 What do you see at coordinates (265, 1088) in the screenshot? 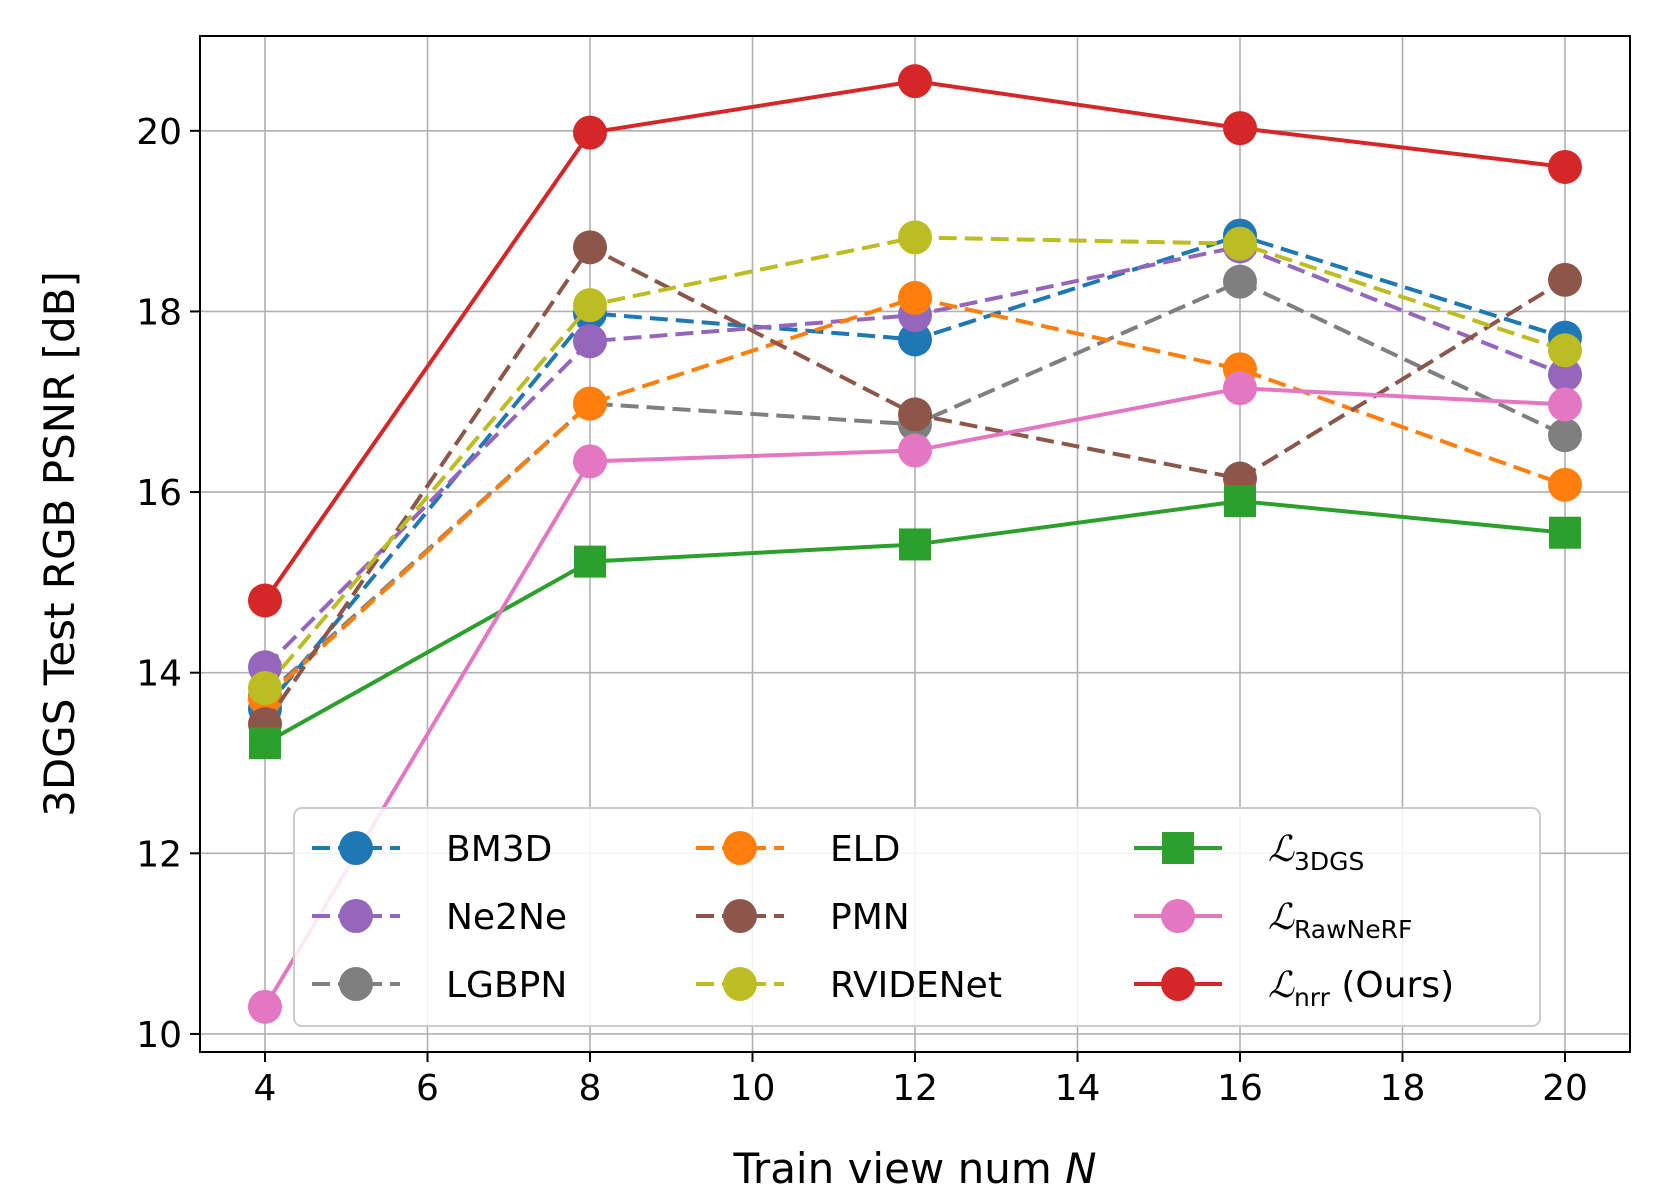
I see `x-tick-label-4: 4` at bounding box center [265, 1088].